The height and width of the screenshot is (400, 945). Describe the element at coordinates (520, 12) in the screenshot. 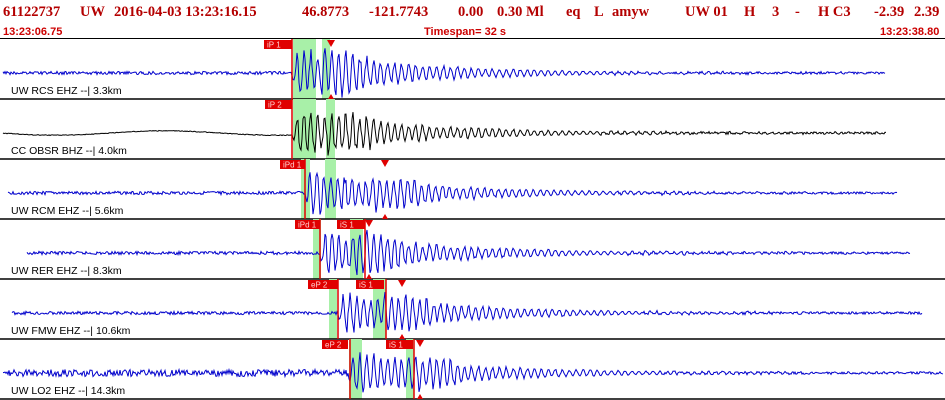

I see `magnitude: 0.30 Ml` at that location.